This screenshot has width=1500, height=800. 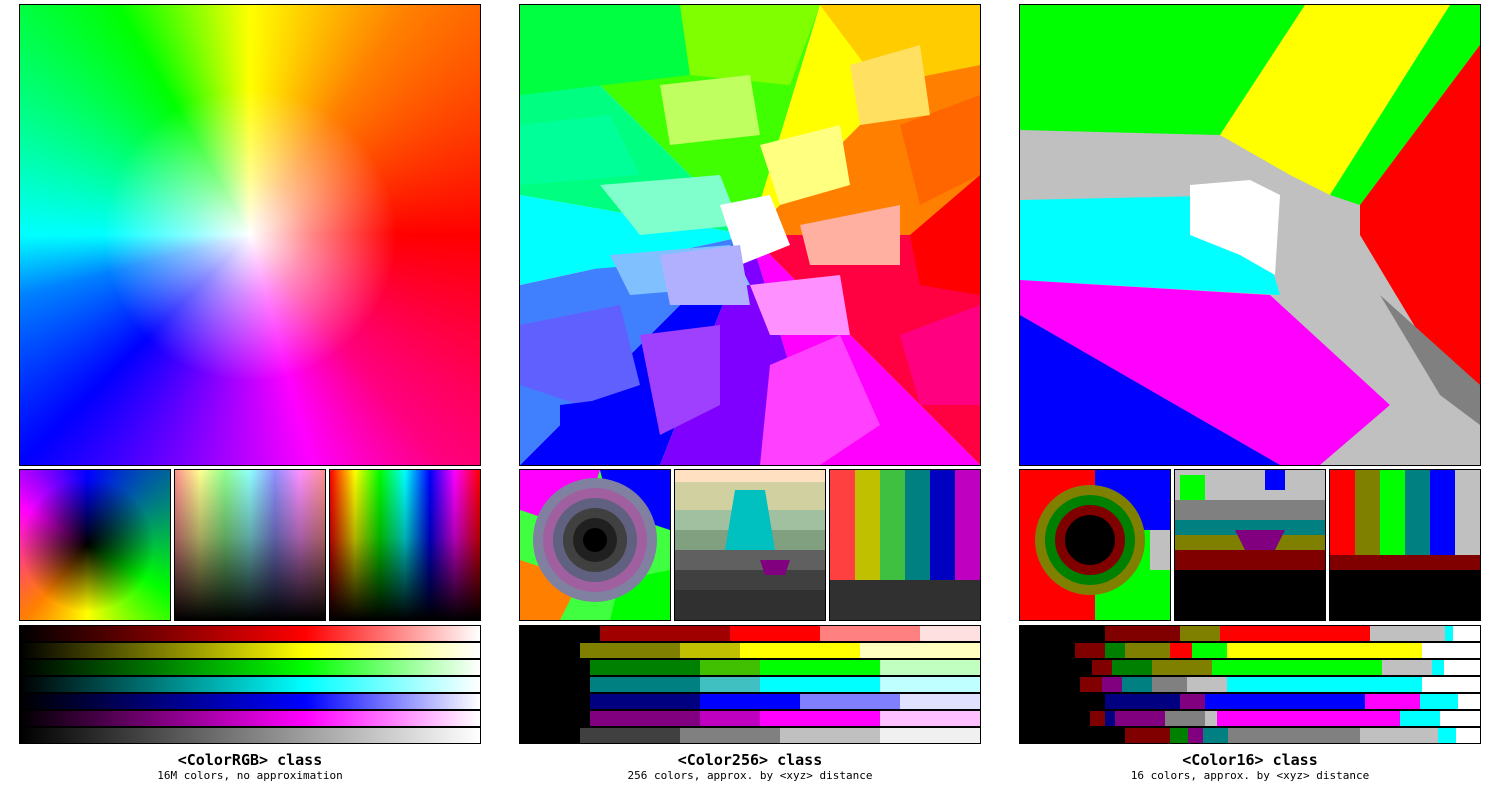 What do you see at coordinates (750, 760) in the screenshot?
I see `c256-caption-title: <Color256> class` at bounding box center [750, 760].